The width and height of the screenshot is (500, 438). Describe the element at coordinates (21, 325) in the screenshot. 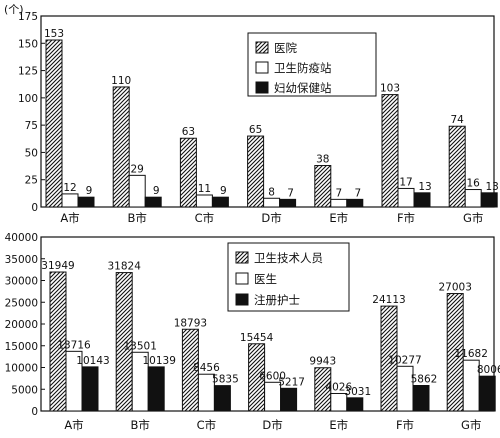

I see `y-tick-label: 20000` at that location.